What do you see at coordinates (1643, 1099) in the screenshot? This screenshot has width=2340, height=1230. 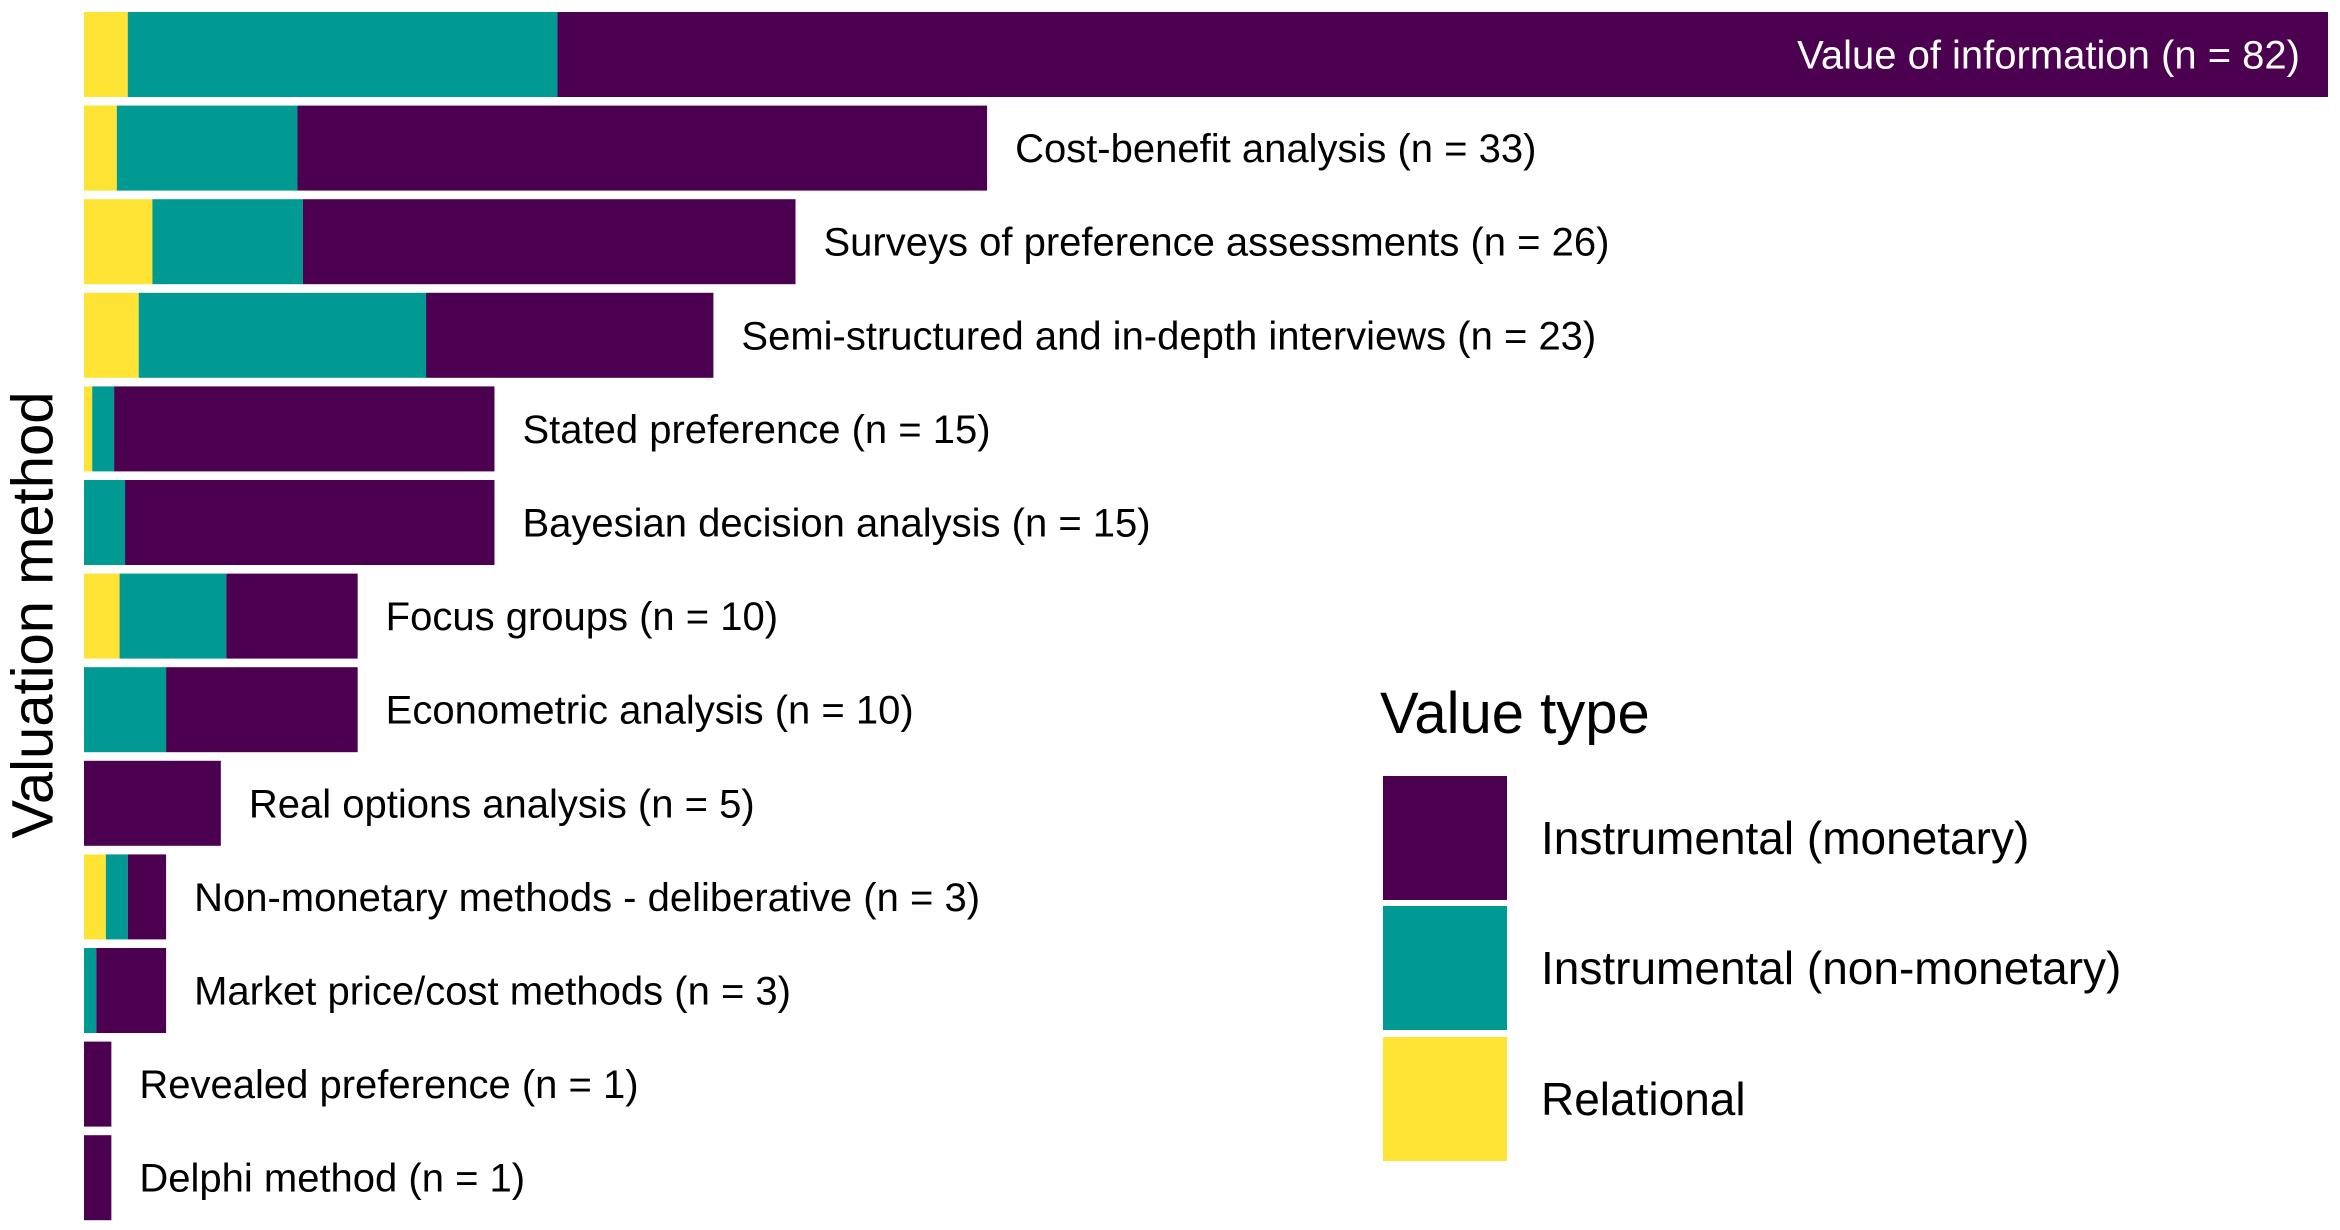 I see `legend-label-relational: Relational` at bounding box center [1643, 1099].